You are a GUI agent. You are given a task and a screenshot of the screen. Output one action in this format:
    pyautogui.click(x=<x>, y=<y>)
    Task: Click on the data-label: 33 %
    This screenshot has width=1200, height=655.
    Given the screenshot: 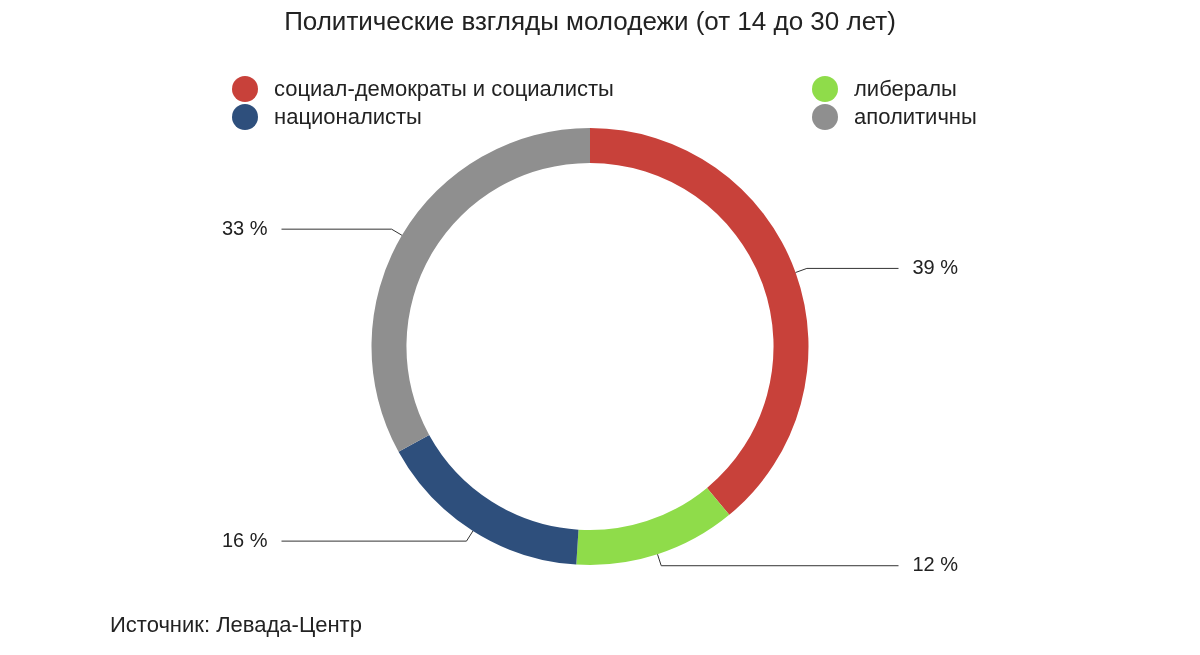 What is the action you would take?
    pyautogui.click(x=244, y=227)
    